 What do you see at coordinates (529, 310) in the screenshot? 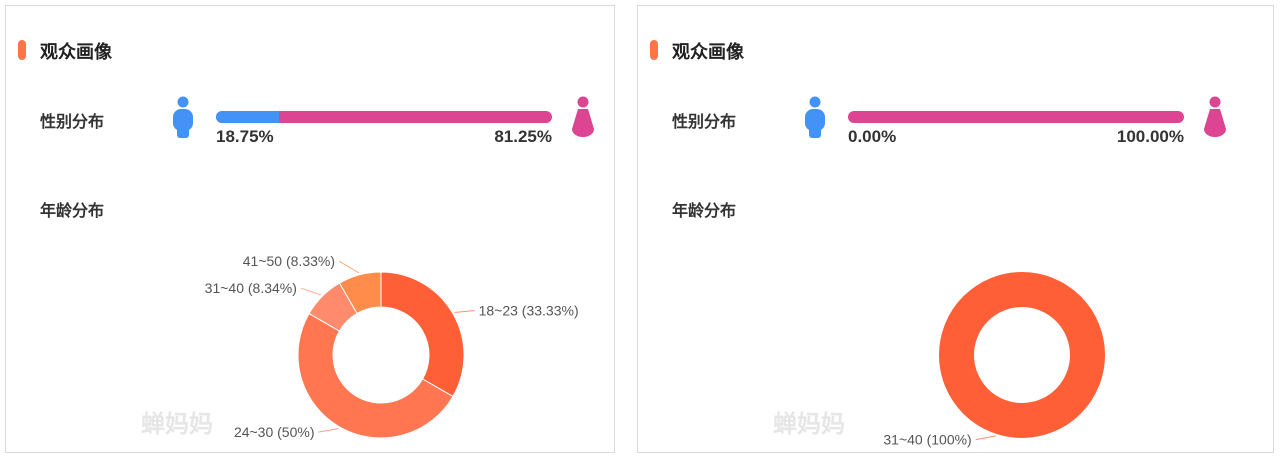
I see `donut-label: 18~23 (33.33%)` at bounding box center [529, 310].